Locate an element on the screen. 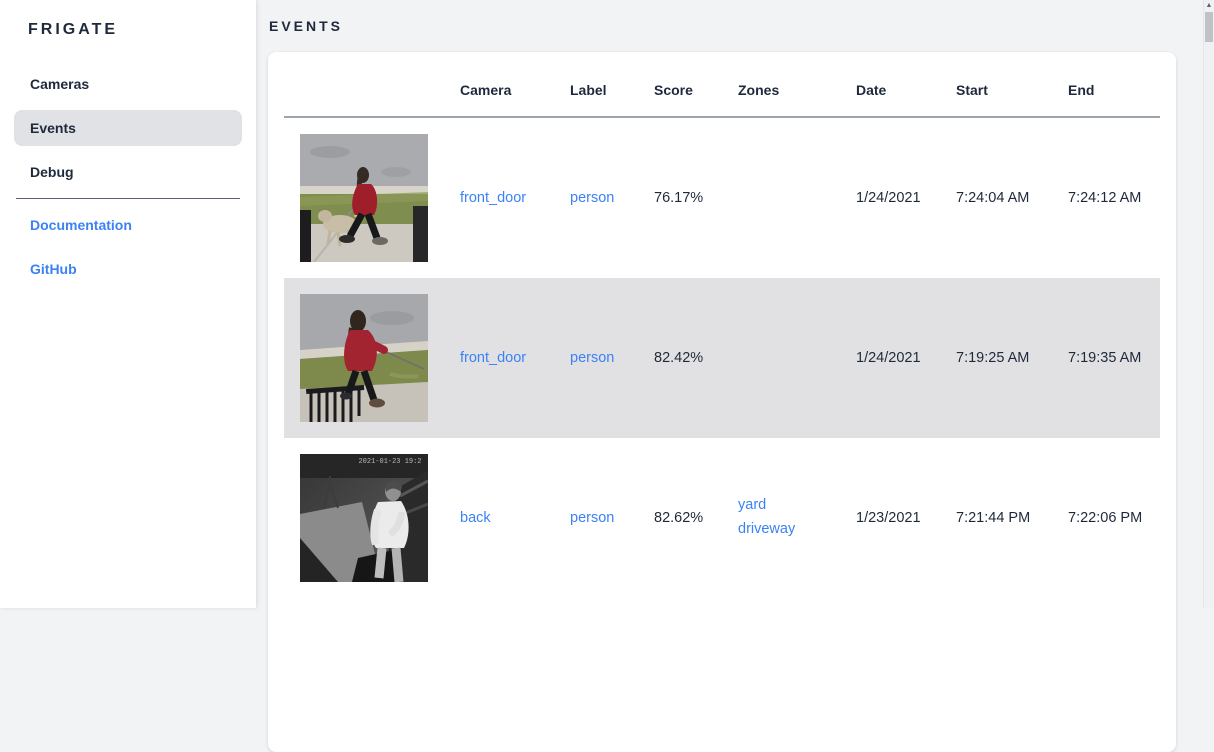  scroll-up-icon: ▲ is located at coordinates (1209, 5).